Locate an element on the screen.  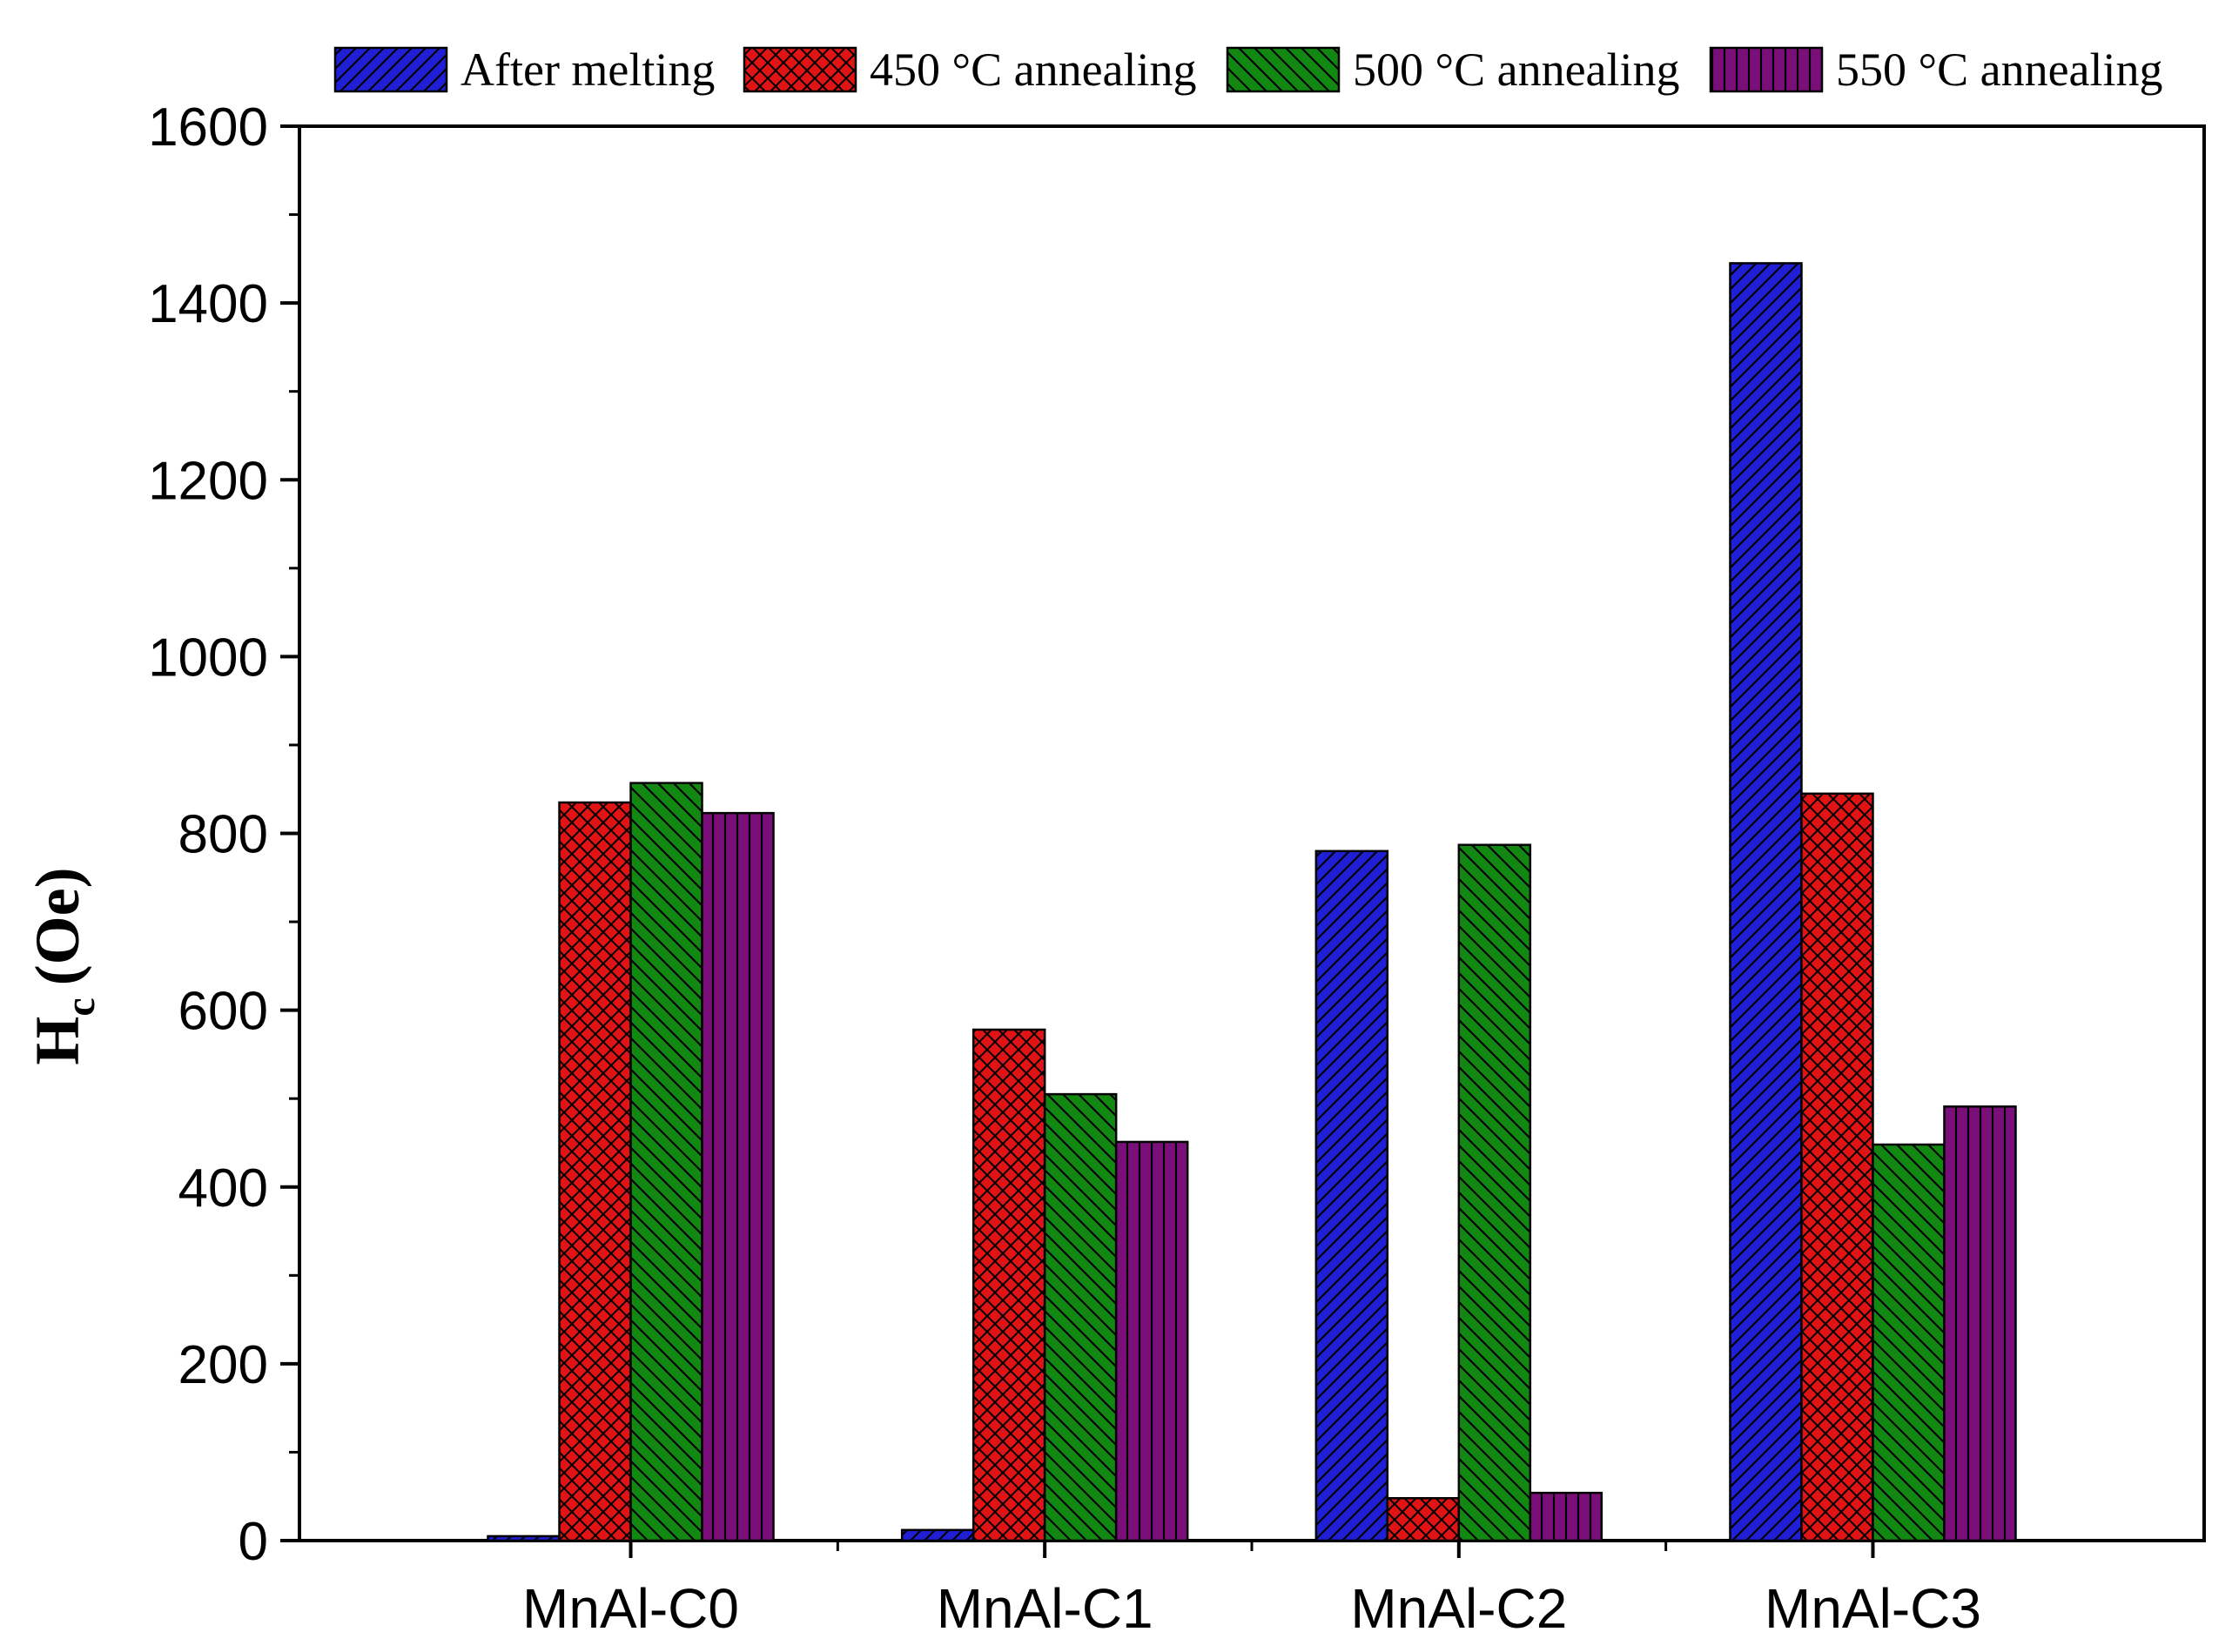
y-tick-label: 800 is located at coordinates (223, 835).